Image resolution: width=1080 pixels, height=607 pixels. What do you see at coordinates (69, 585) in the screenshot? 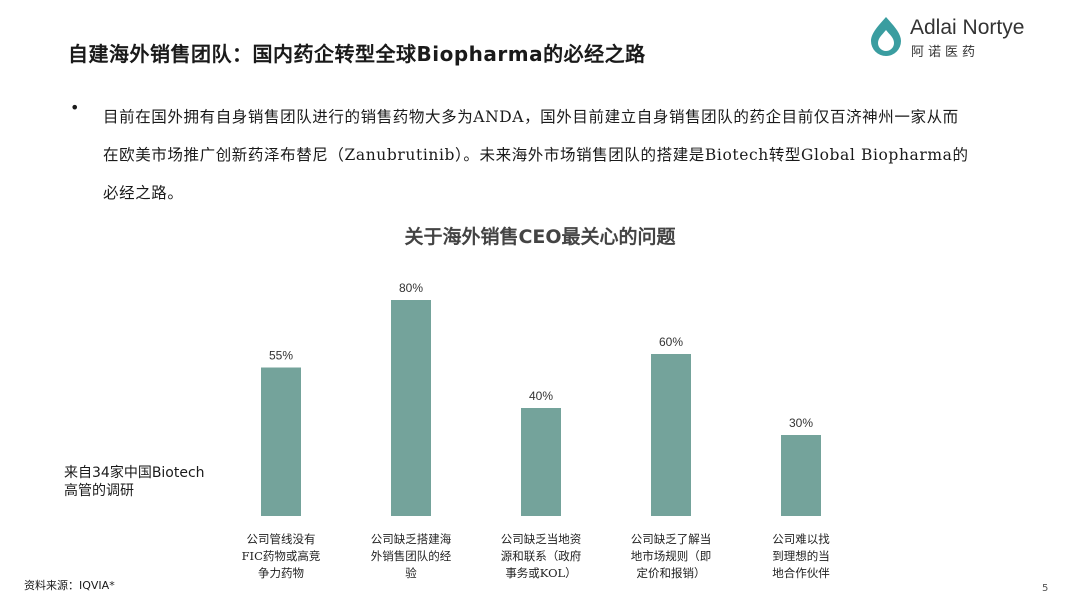
I see `source-note: 资料来源：IQVIA*` at bounding box center [69, 585].